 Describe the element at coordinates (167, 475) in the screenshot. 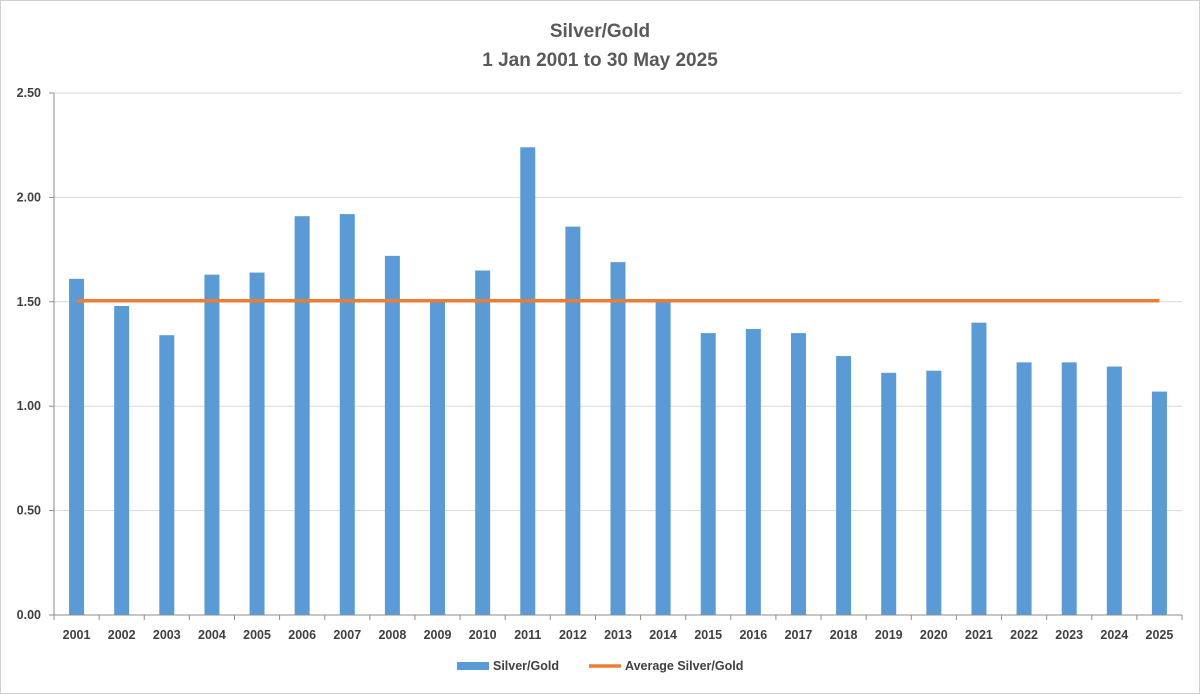

I see `bar-2003` at that location.